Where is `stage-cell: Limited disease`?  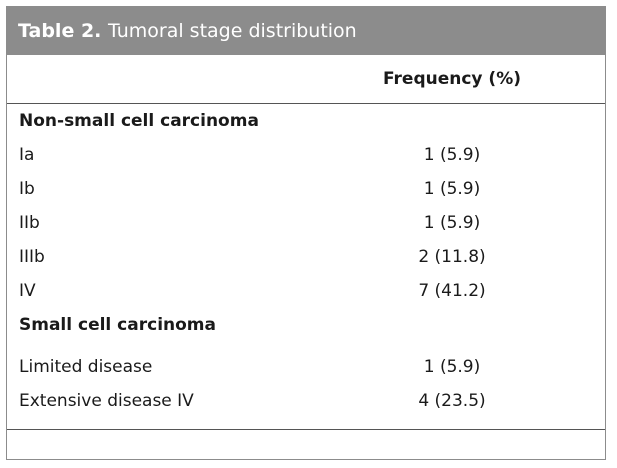 stage-cell: Limited disease is located at coordinates (86, 367).